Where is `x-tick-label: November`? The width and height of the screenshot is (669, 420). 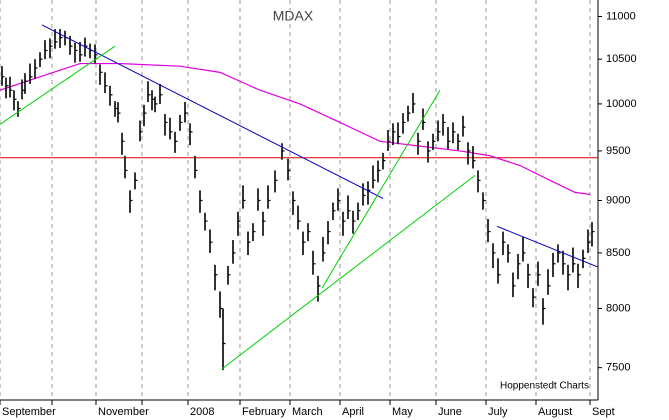
x-tick-label: November is located at coordinates (123, 412).